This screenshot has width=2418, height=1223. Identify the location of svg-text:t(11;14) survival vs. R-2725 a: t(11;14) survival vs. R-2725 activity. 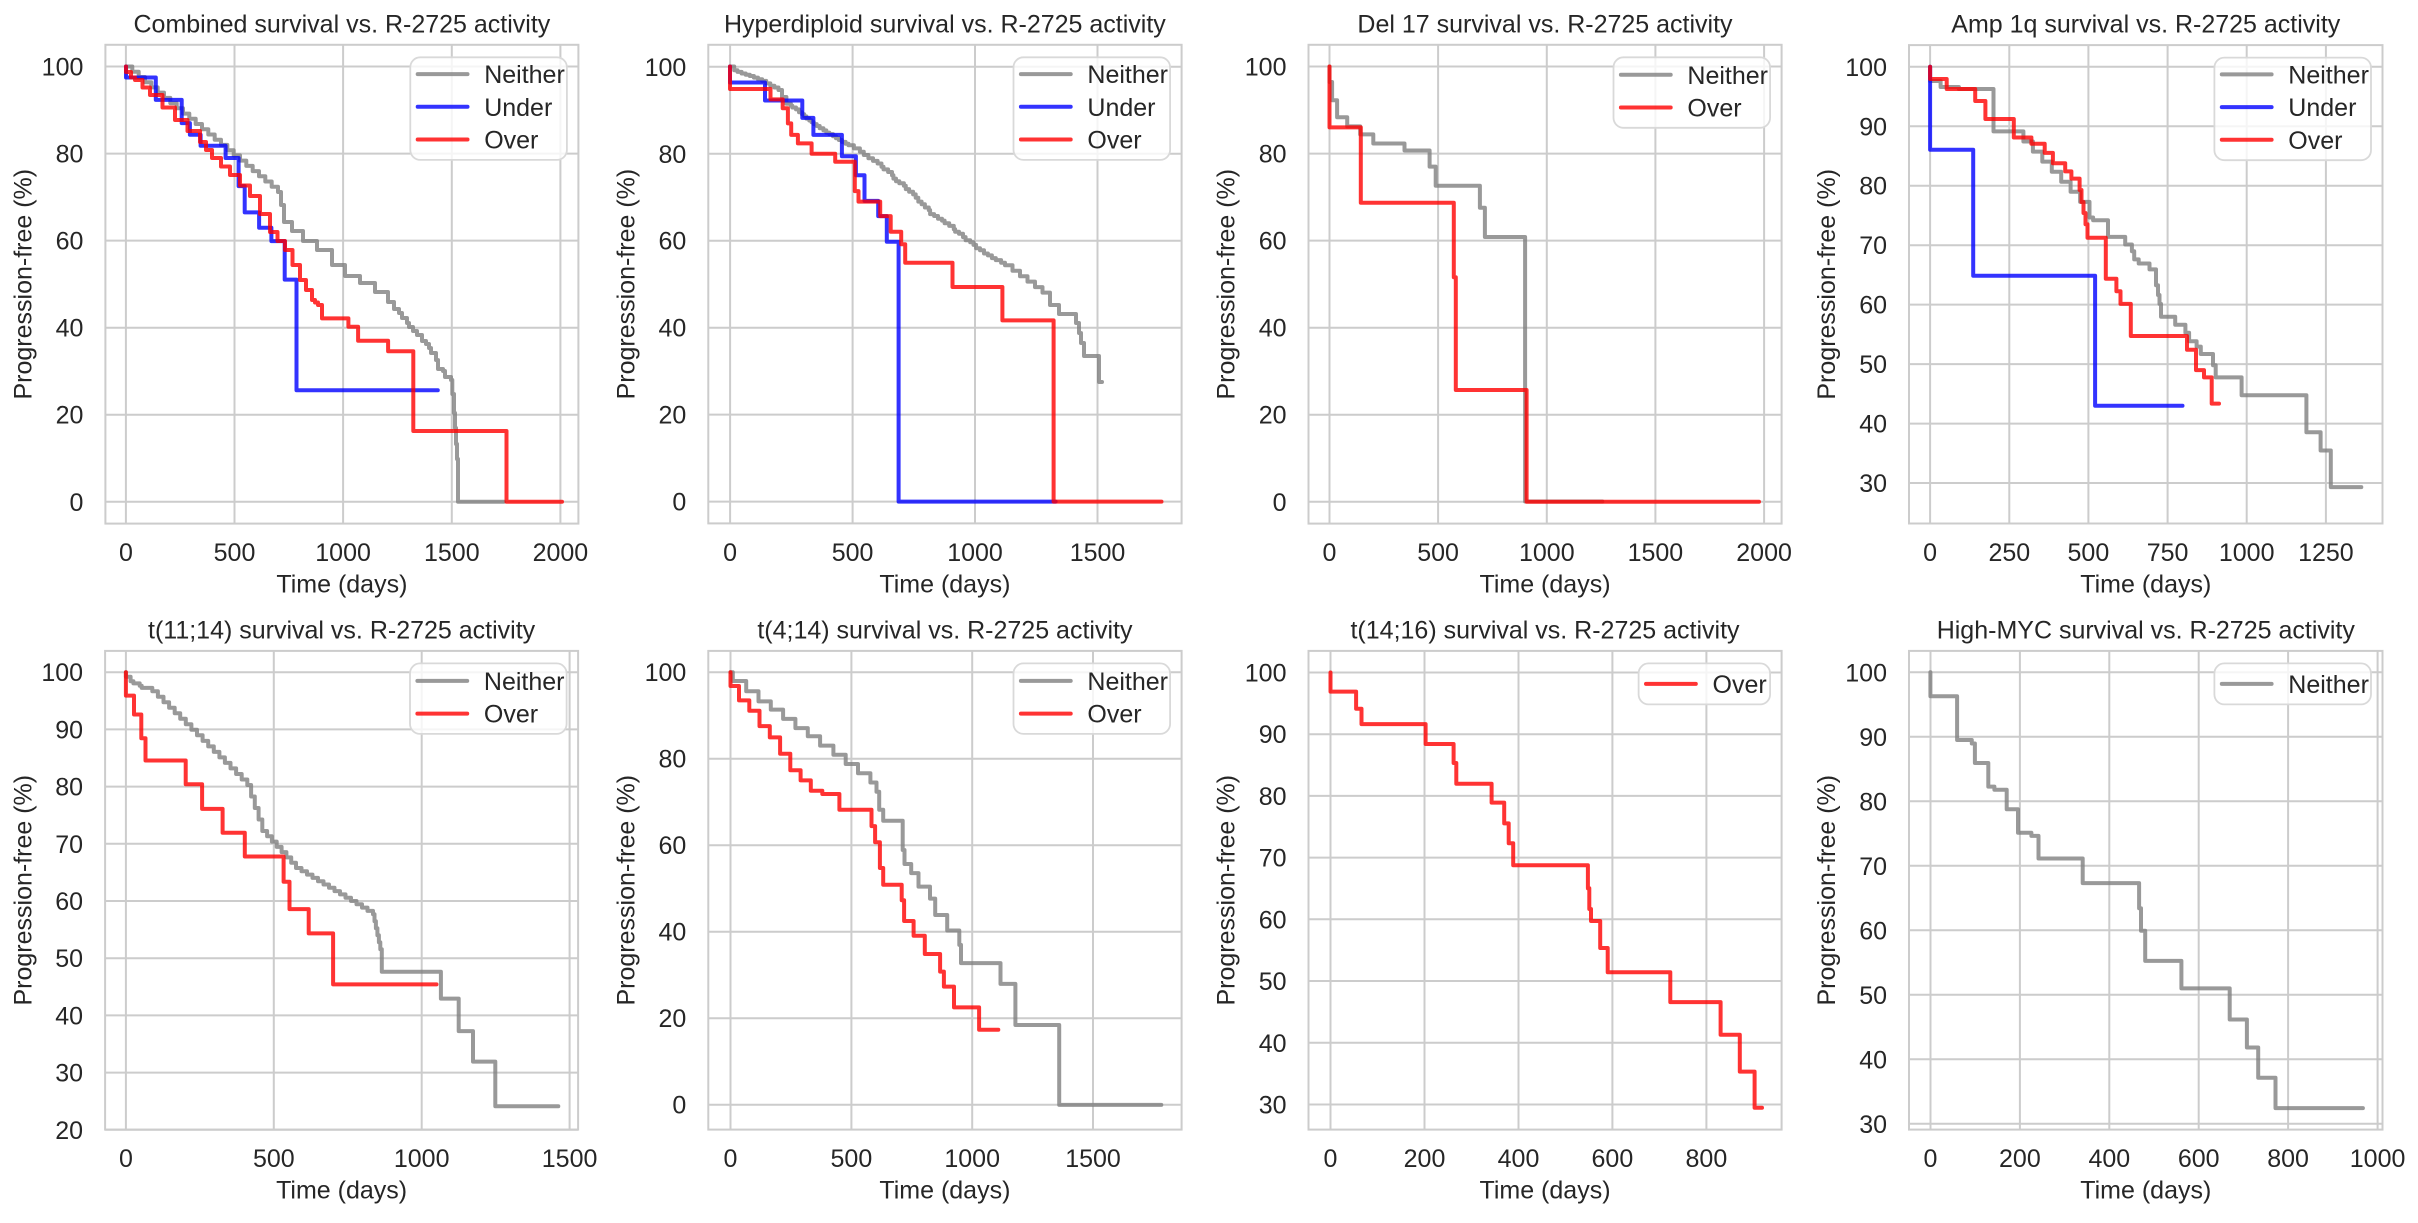
(342, 631).